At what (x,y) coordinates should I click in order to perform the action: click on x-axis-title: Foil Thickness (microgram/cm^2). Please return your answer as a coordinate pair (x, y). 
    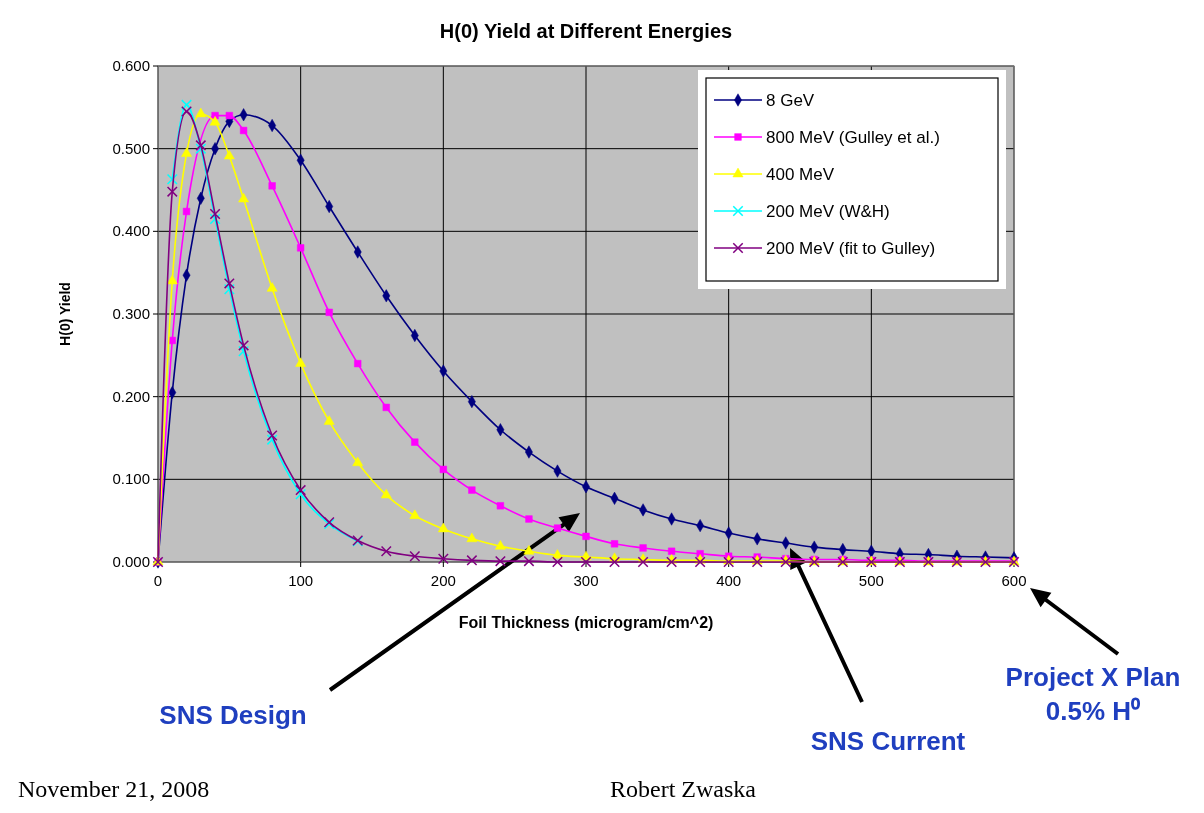
    Looking at the image, I should click on (586, 622).